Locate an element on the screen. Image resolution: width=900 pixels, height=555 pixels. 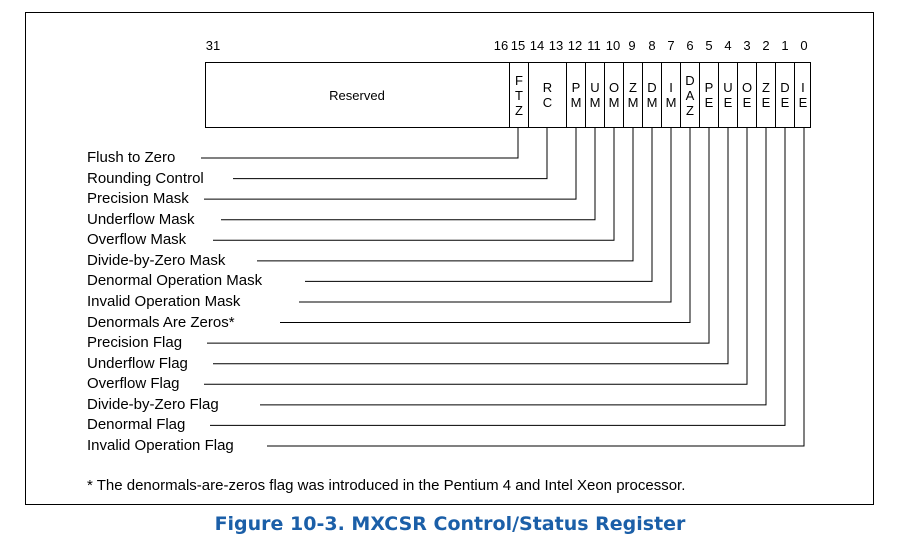
bit-number-7: 7 is located at coordinates (671, 45).